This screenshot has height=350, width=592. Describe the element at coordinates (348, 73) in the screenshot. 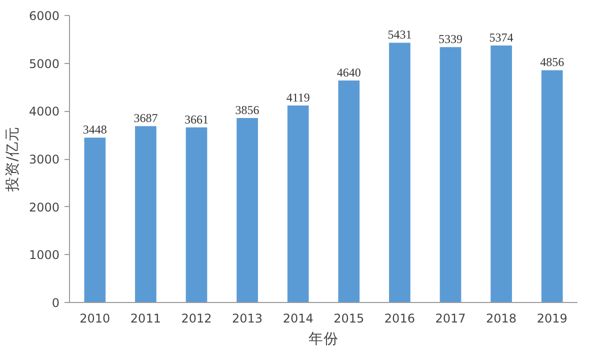

I see `data-label: 4640` at that location.